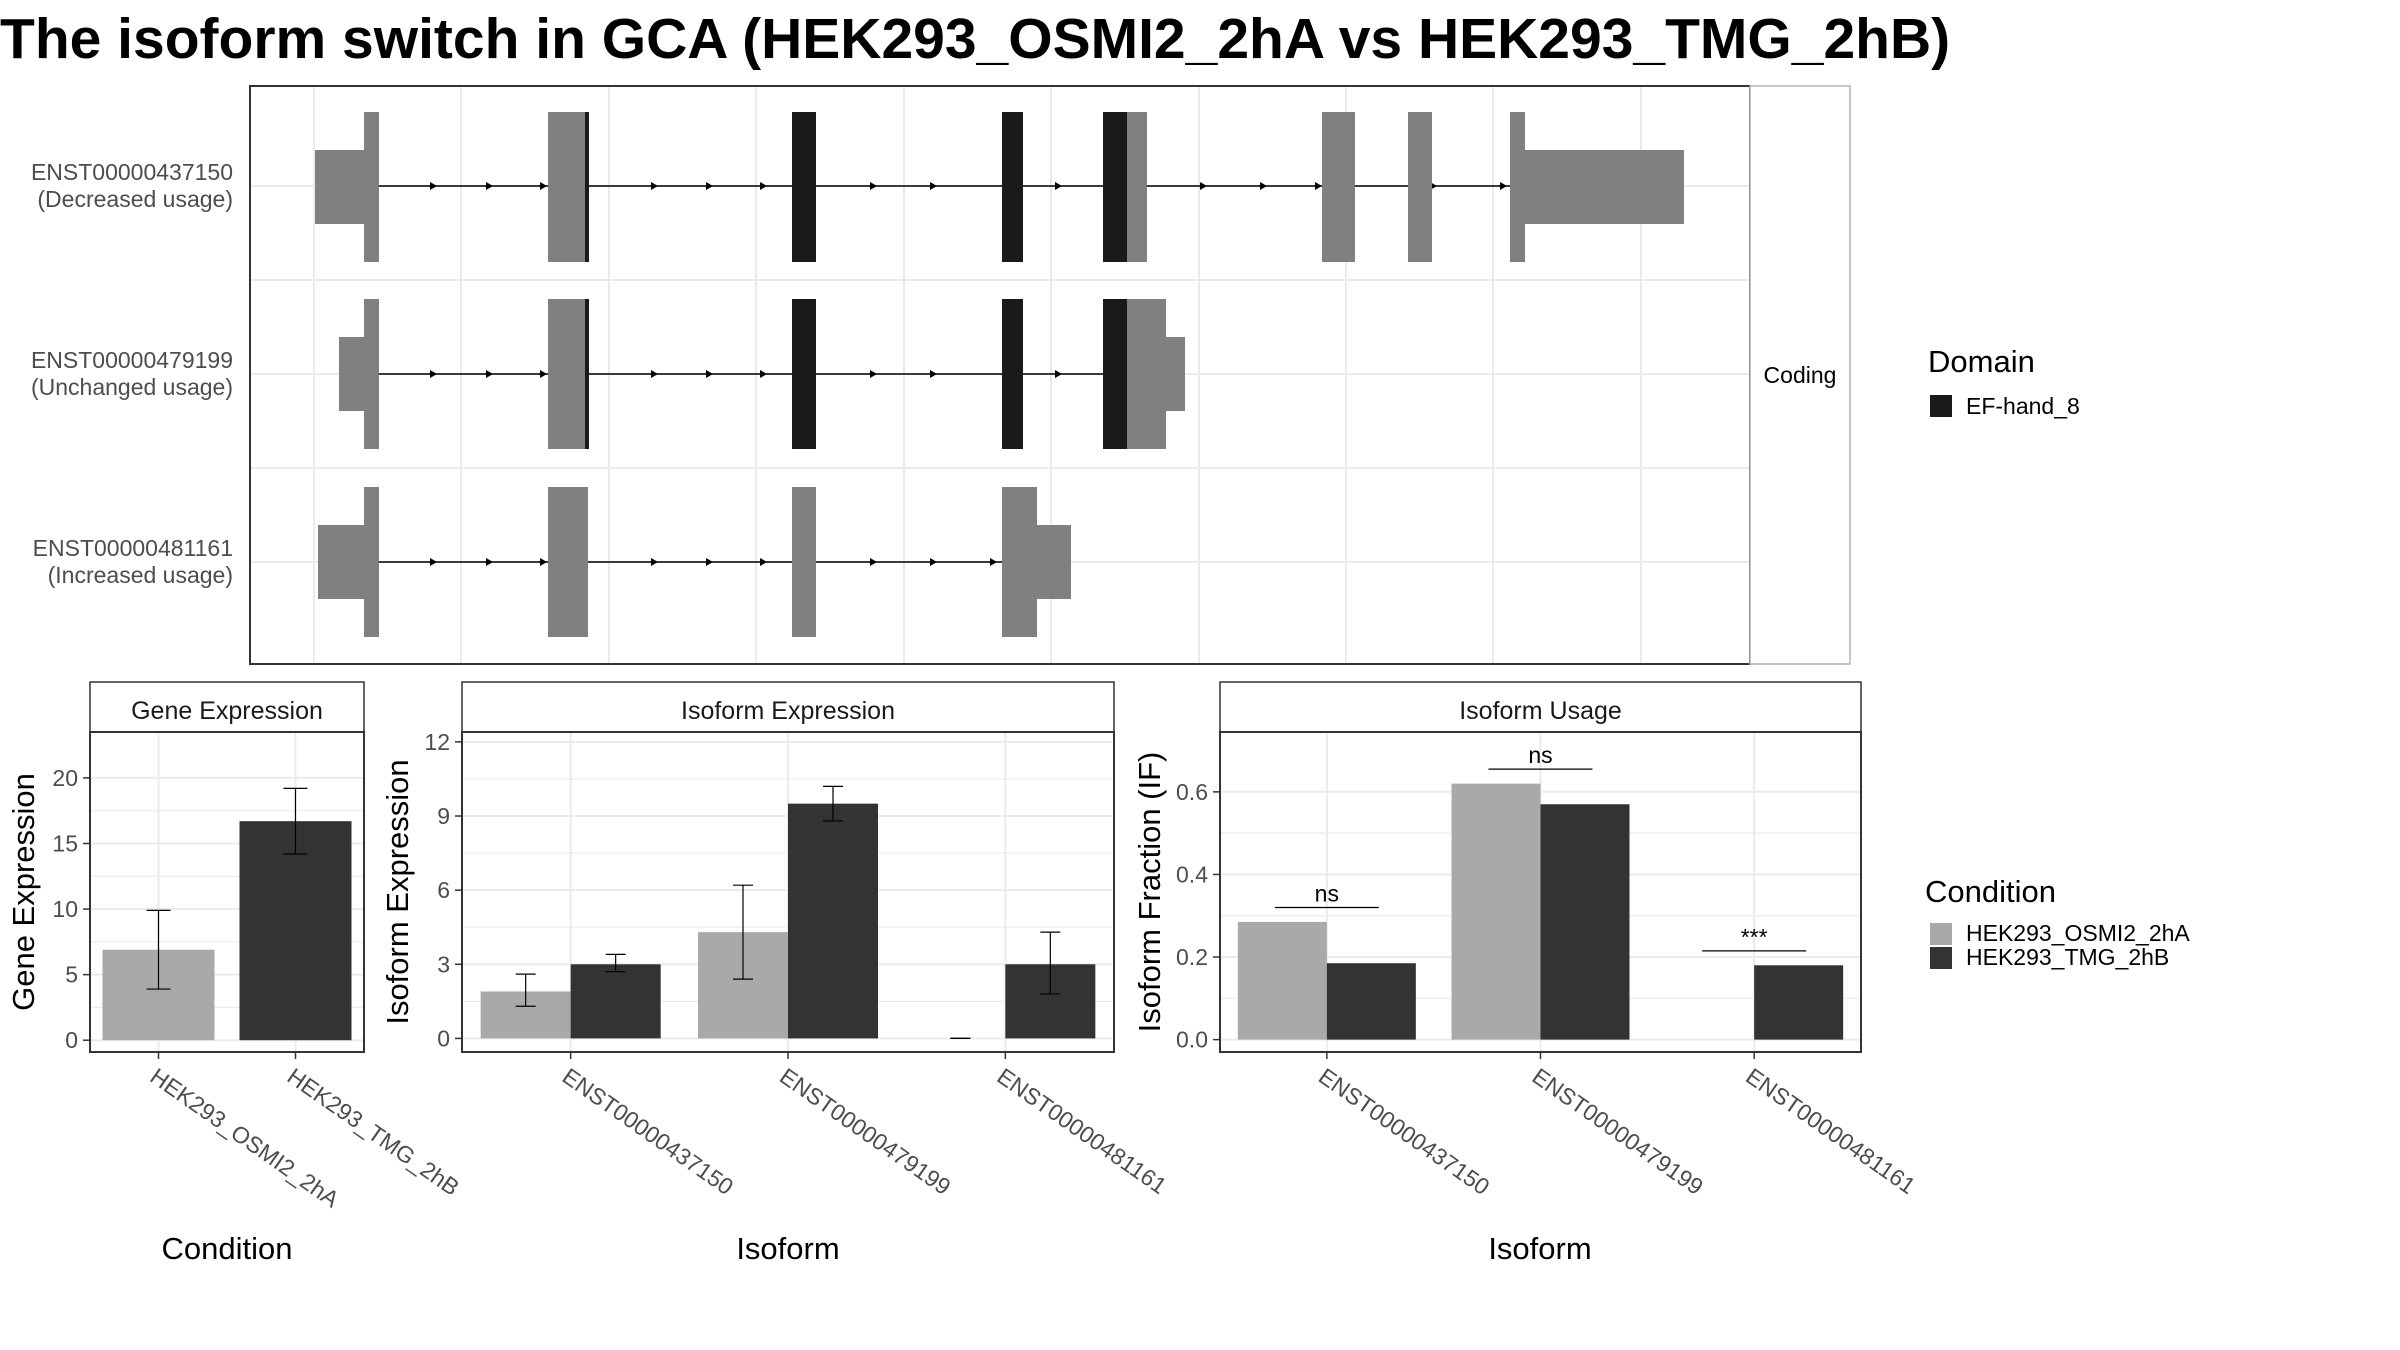 This screenshot has width=2400, height=1350. Describe the element at coordinates (23, 892) in the screenshot. I see `y-axis-title: Gene Expression` at that location.